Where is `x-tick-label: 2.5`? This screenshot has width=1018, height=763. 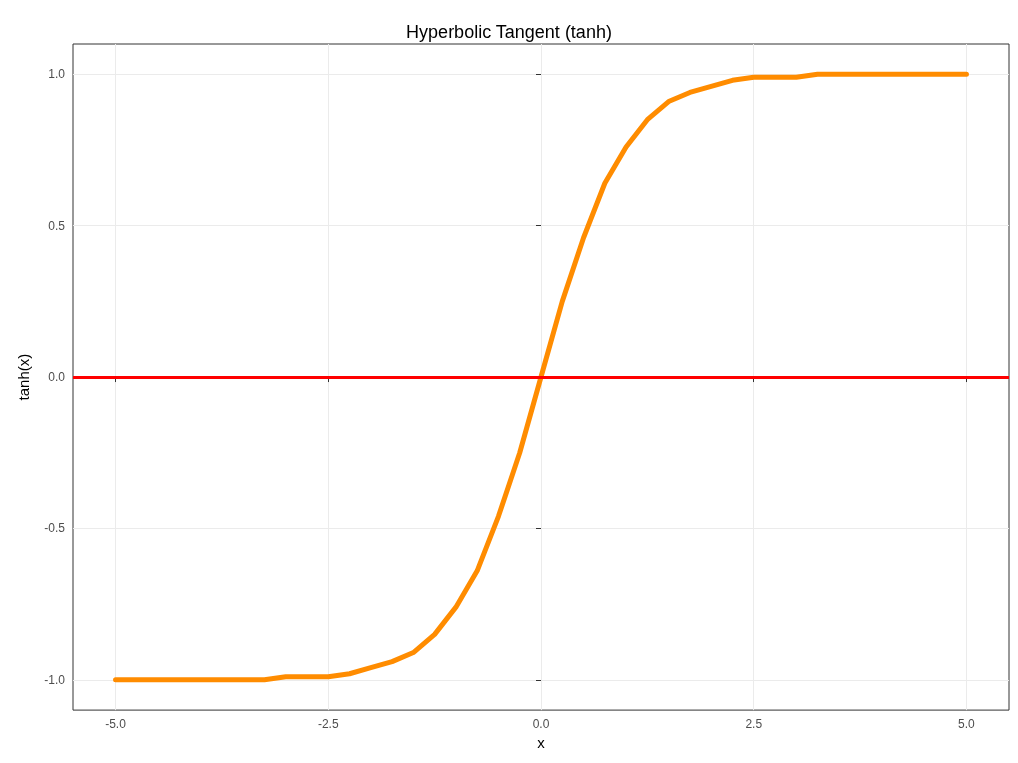
x-tick-label: 2.5 is located at coordinates (754, 724).